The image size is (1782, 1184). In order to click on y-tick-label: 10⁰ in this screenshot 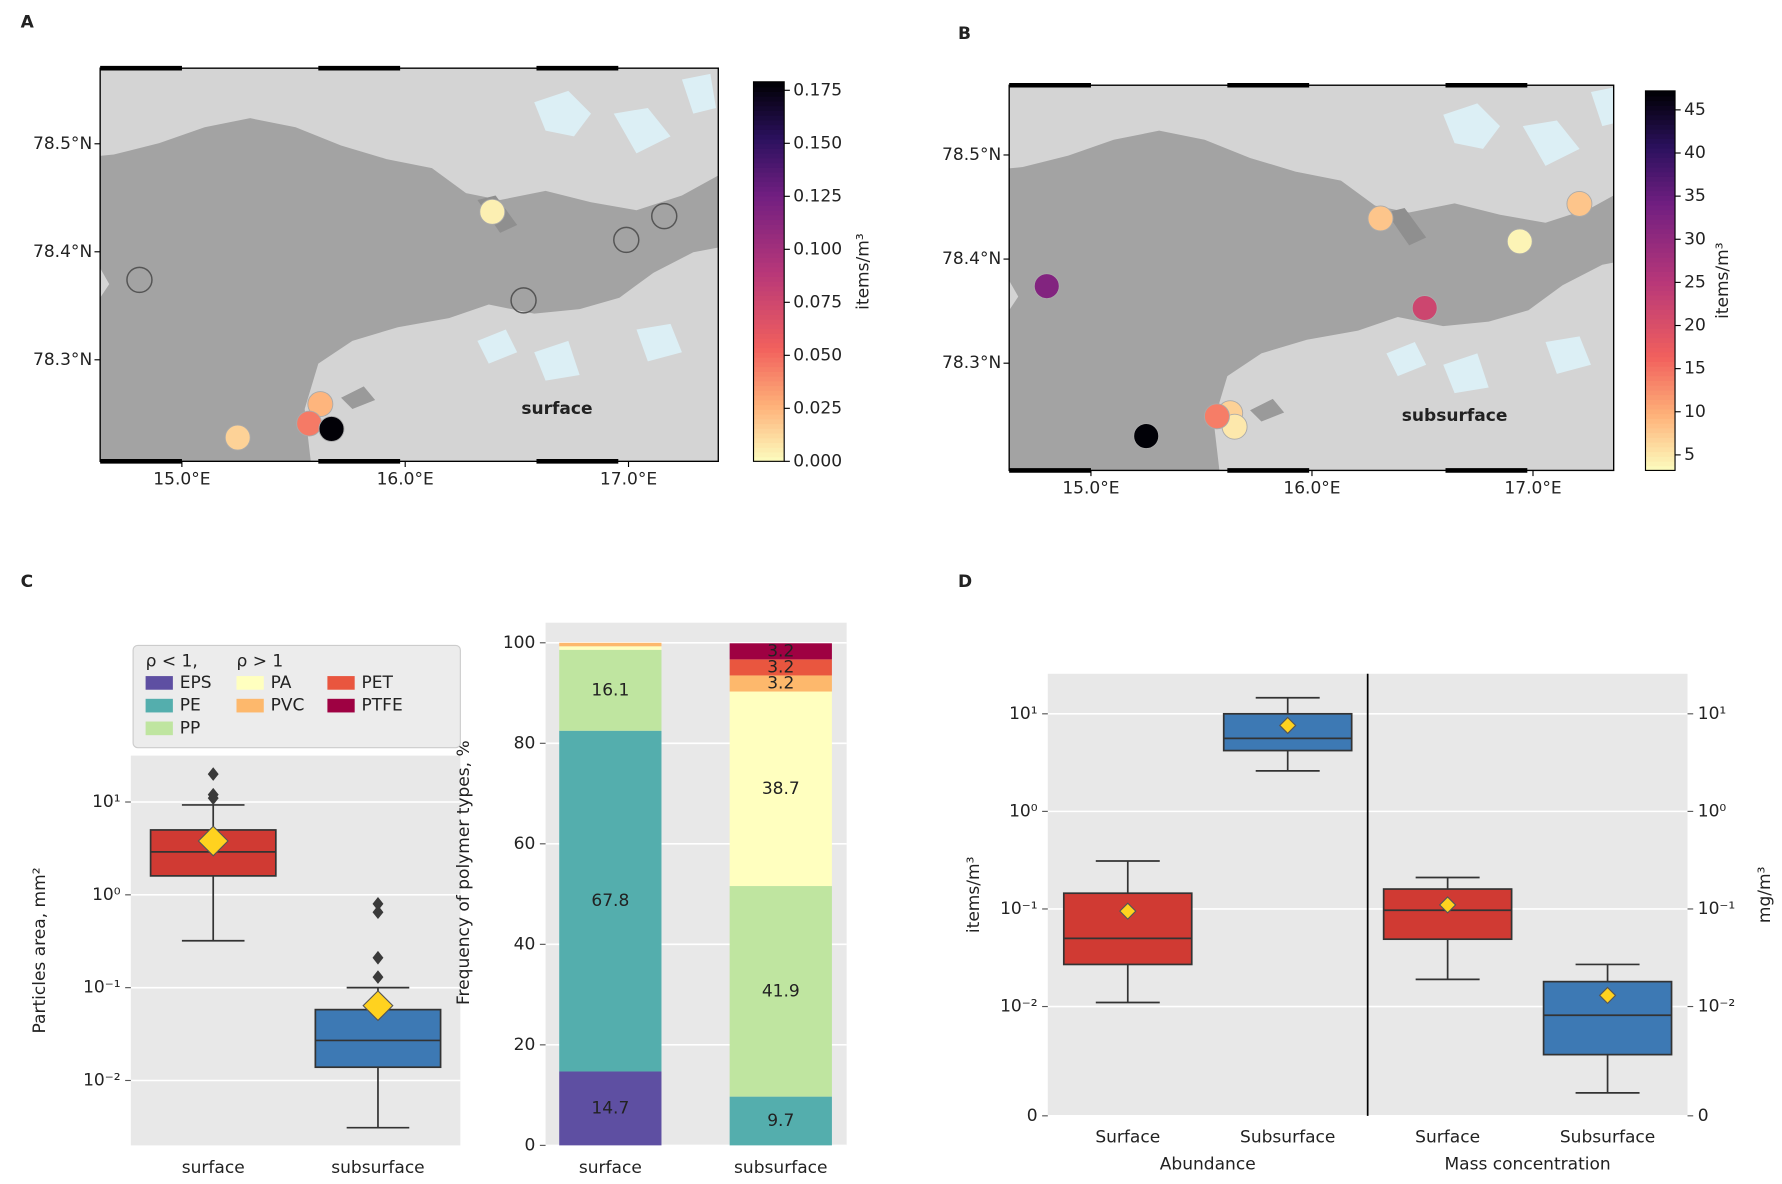, I will do `click(1023, 811)`.